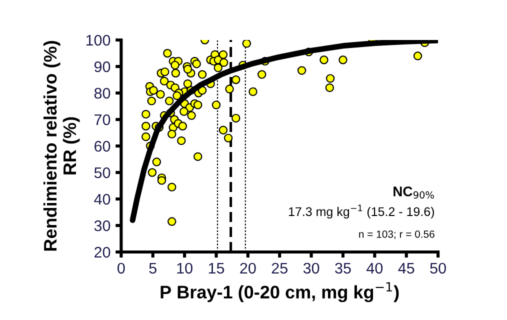  I want to click on x-tick-label: 45, so click(406, 268).